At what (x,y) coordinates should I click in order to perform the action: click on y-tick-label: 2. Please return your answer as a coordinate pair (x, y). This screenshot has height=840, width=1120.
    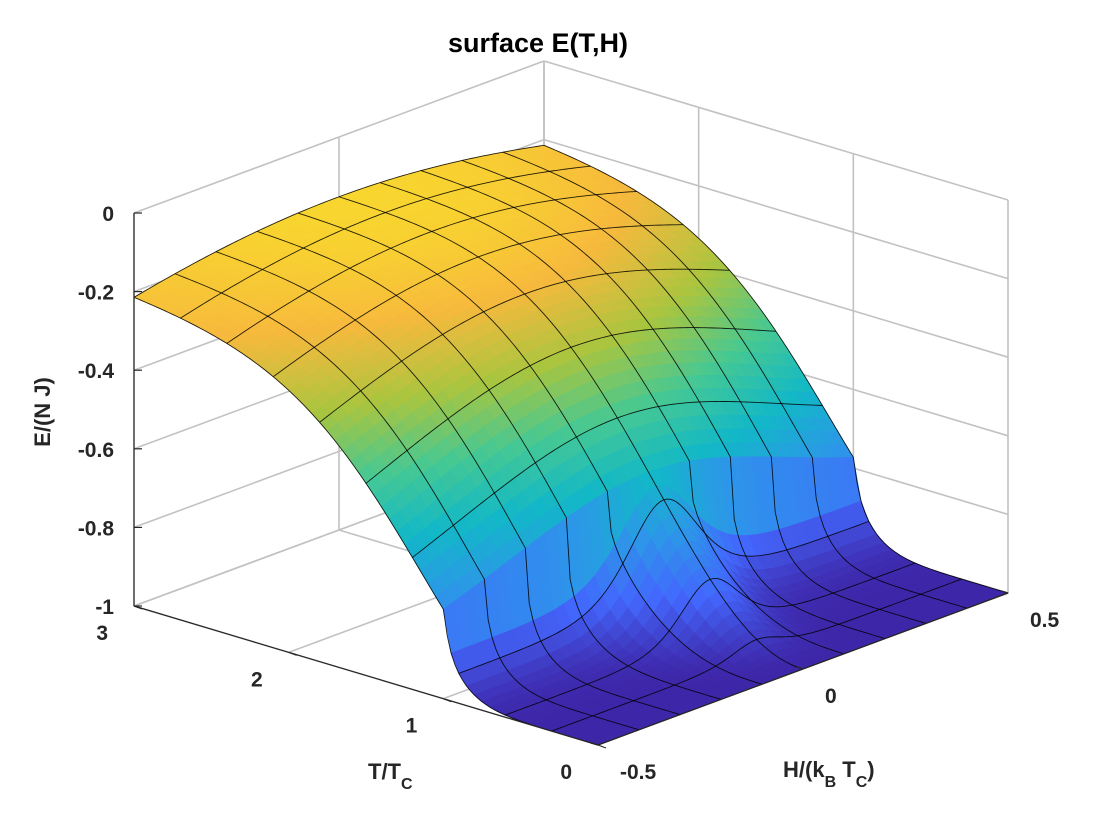
    Looking at the image, I should click on (257, 679).